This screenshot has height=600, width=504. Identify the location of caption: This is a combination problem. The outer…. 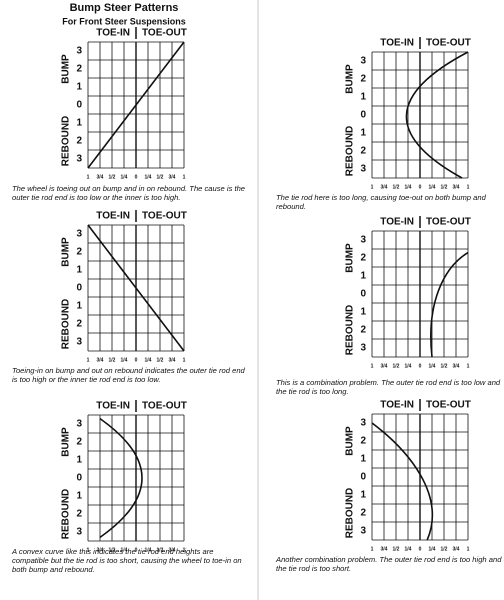
(388, 387).